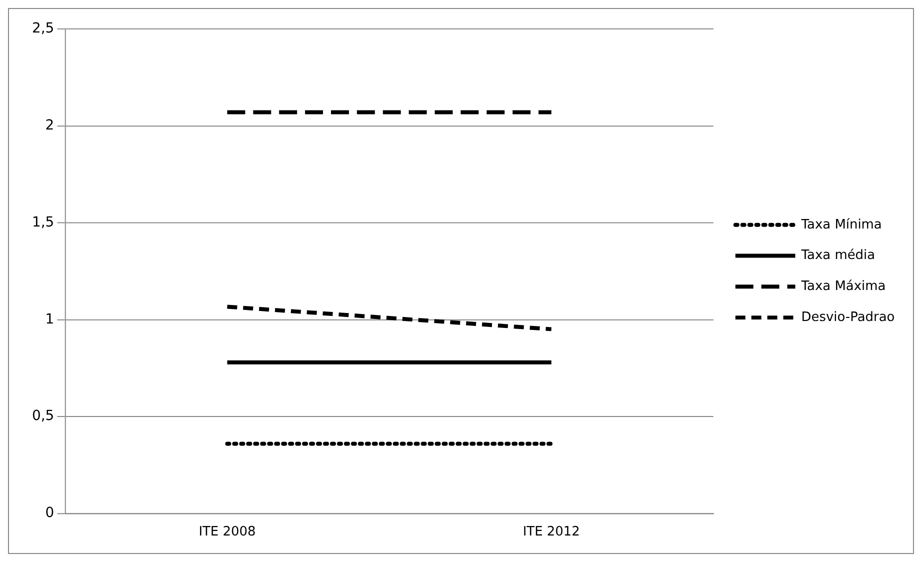 The width and height of the screenshot is (924, 564). What do you see at coordinates (49, 125) in the screenshot?
I see `y-tick-label: 2` at bounding box center [49, 125].